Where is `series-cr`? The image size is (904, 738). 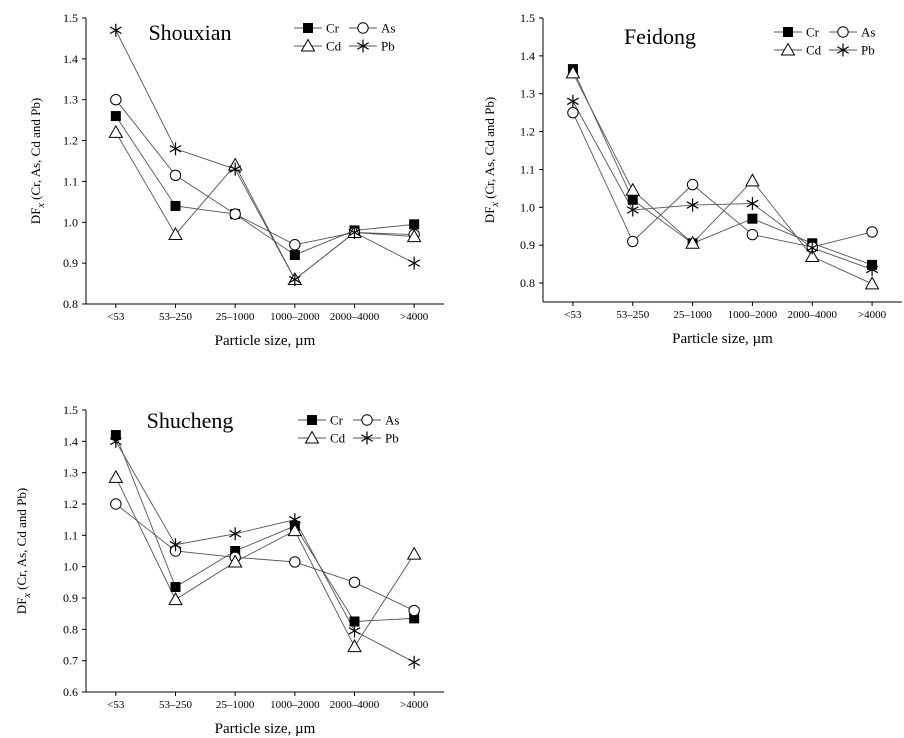
series-cr is located at coordinates (722, 167).